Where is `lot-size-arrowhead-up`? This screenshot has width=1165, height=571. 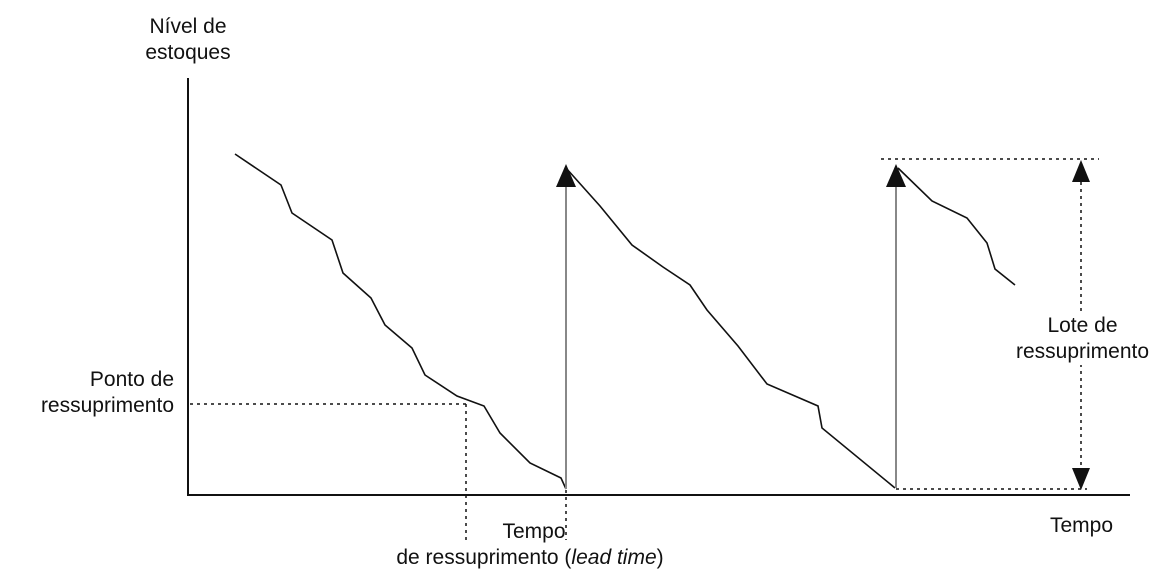 lot-size-arrowhead-up is located at coordinates (1081, 171).